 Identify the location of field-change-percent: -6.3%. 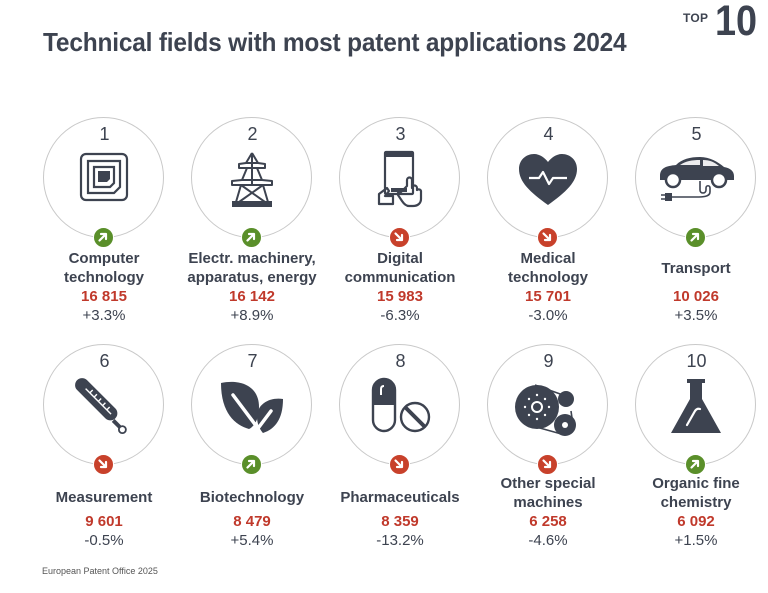
(400, 315).